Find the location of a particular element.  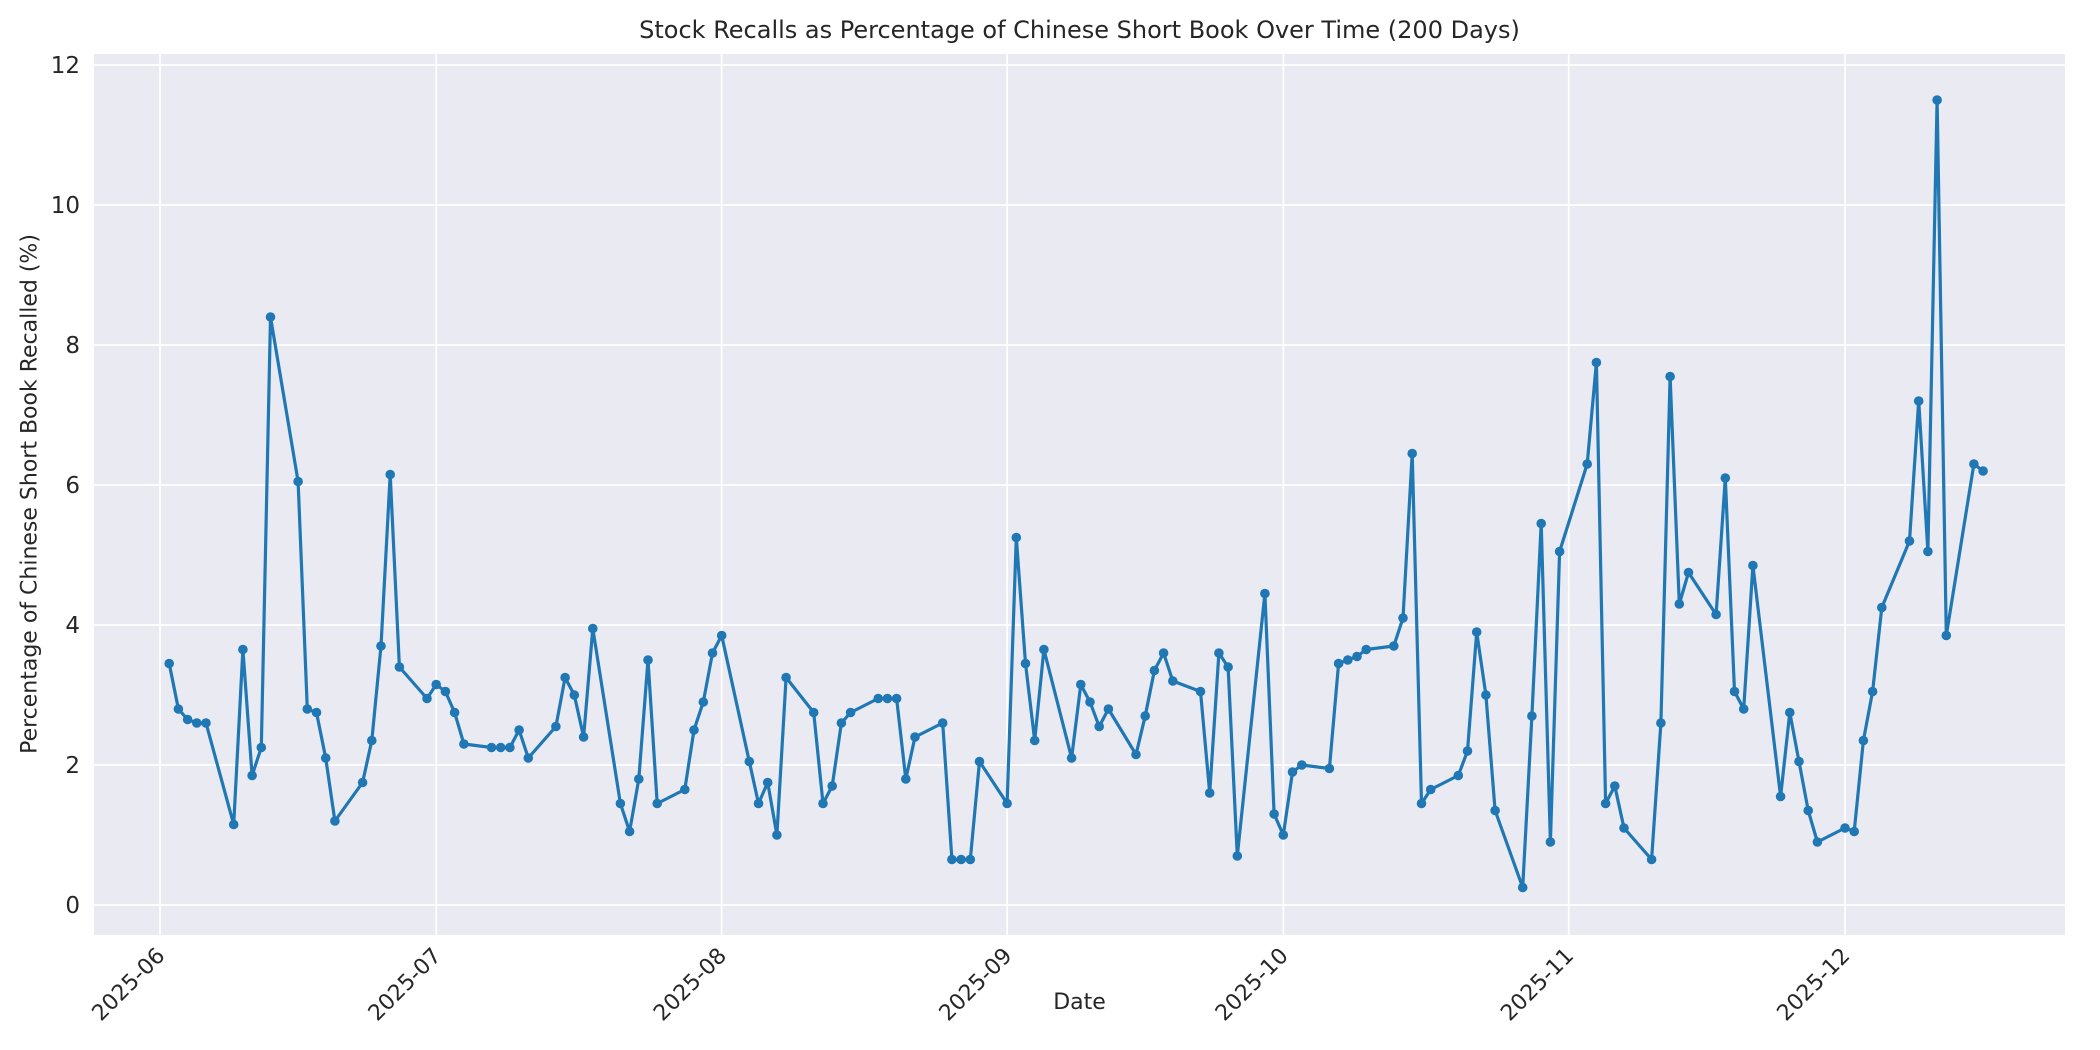

y-tick-label: 10 is located at coordinates (65, 206).